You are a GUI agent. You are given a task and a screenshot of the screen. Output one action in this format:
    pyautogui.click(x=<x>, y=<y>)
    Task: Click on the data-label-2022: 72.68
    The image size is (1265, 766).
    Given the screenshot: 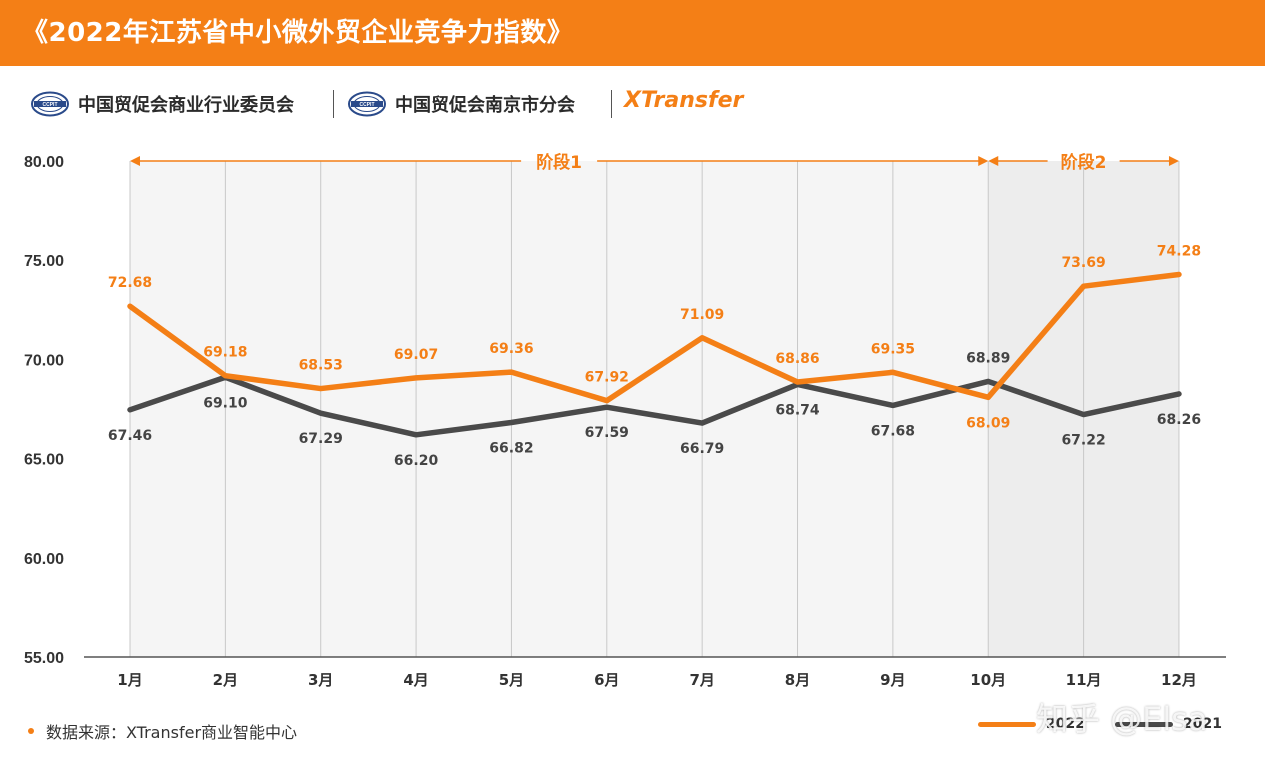 What is the action you would take?
    pyautogui.click(x=130, y=283)
    